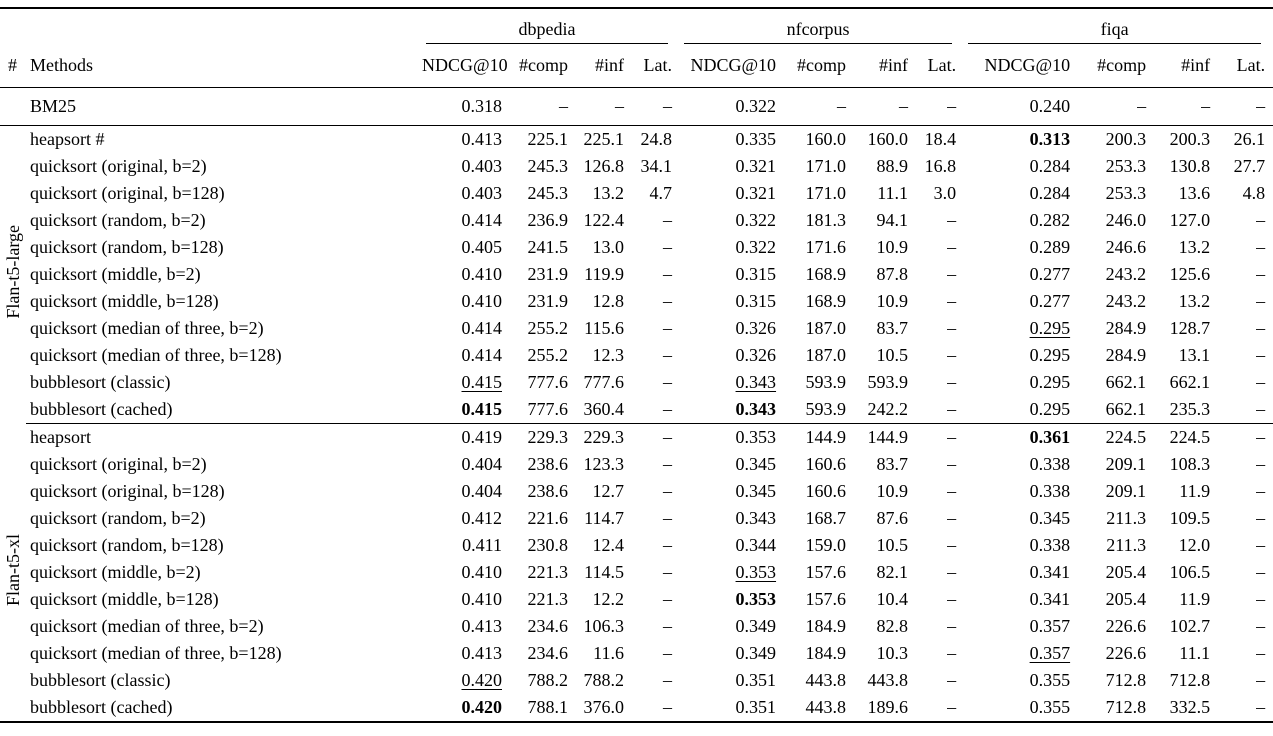 This screenshot has width=1273, height=736. I want to click on inf-cell: 224.5, so click(1190, 437).